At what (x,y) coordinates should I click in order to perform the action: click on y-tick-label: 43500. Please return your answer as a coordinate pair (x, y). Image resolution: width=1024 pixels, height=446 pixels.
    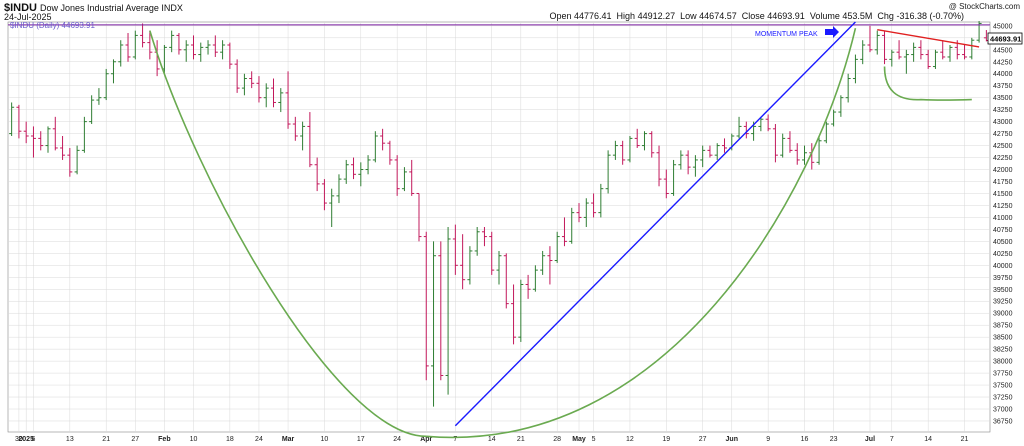
    Looking at the image, I should click on (1003, 98).